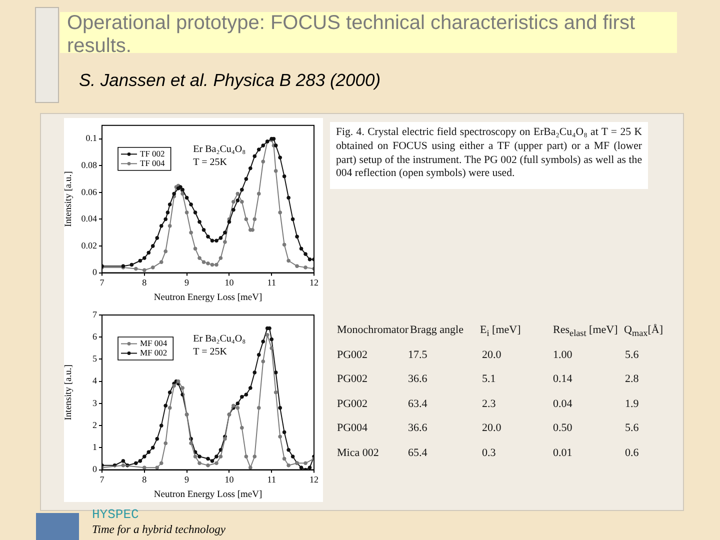  Describe the element at coordinates (562, 404) in the screenshot. I see `text: 0.04` at that location.